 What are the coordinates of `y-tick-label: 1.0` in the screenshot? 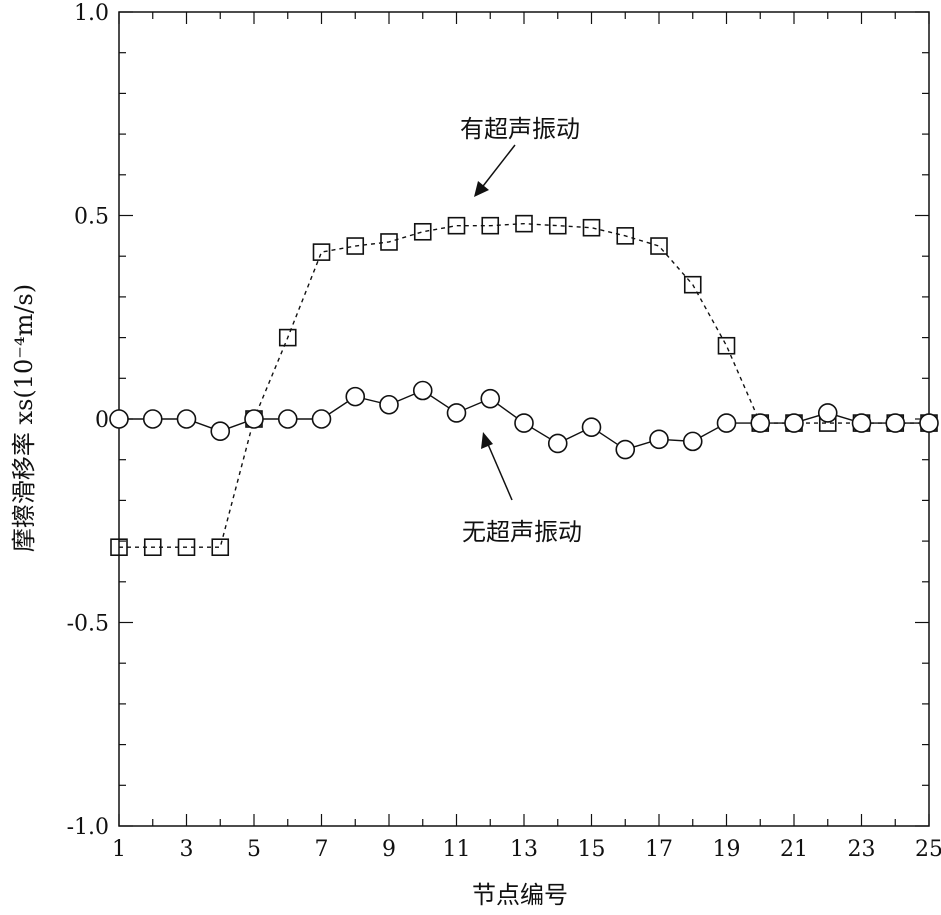 It's located at (91, 13).